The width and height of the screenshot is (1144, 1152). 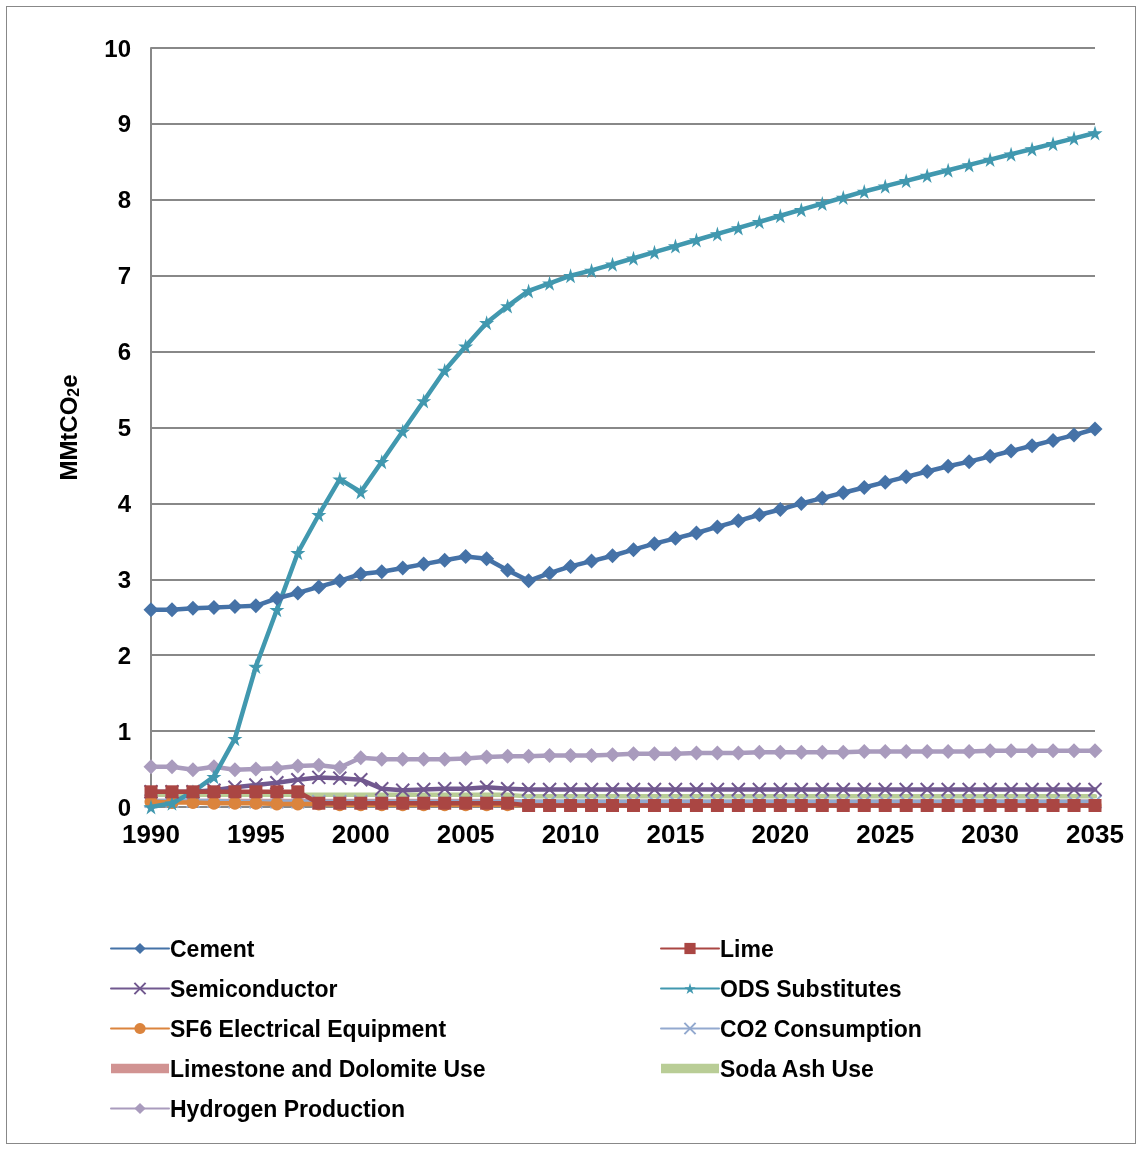 What do you see at coordinates (990, 834) in the screenshot?
I see `x-tick-label: 2030` at bounding box center [990, 834].